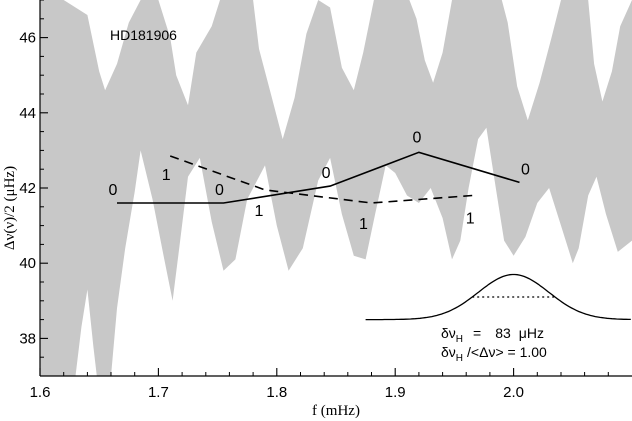  Describe the element at coordinates (525, 169) in the screenshot. I see `point-label-0-4: 0` at that location.